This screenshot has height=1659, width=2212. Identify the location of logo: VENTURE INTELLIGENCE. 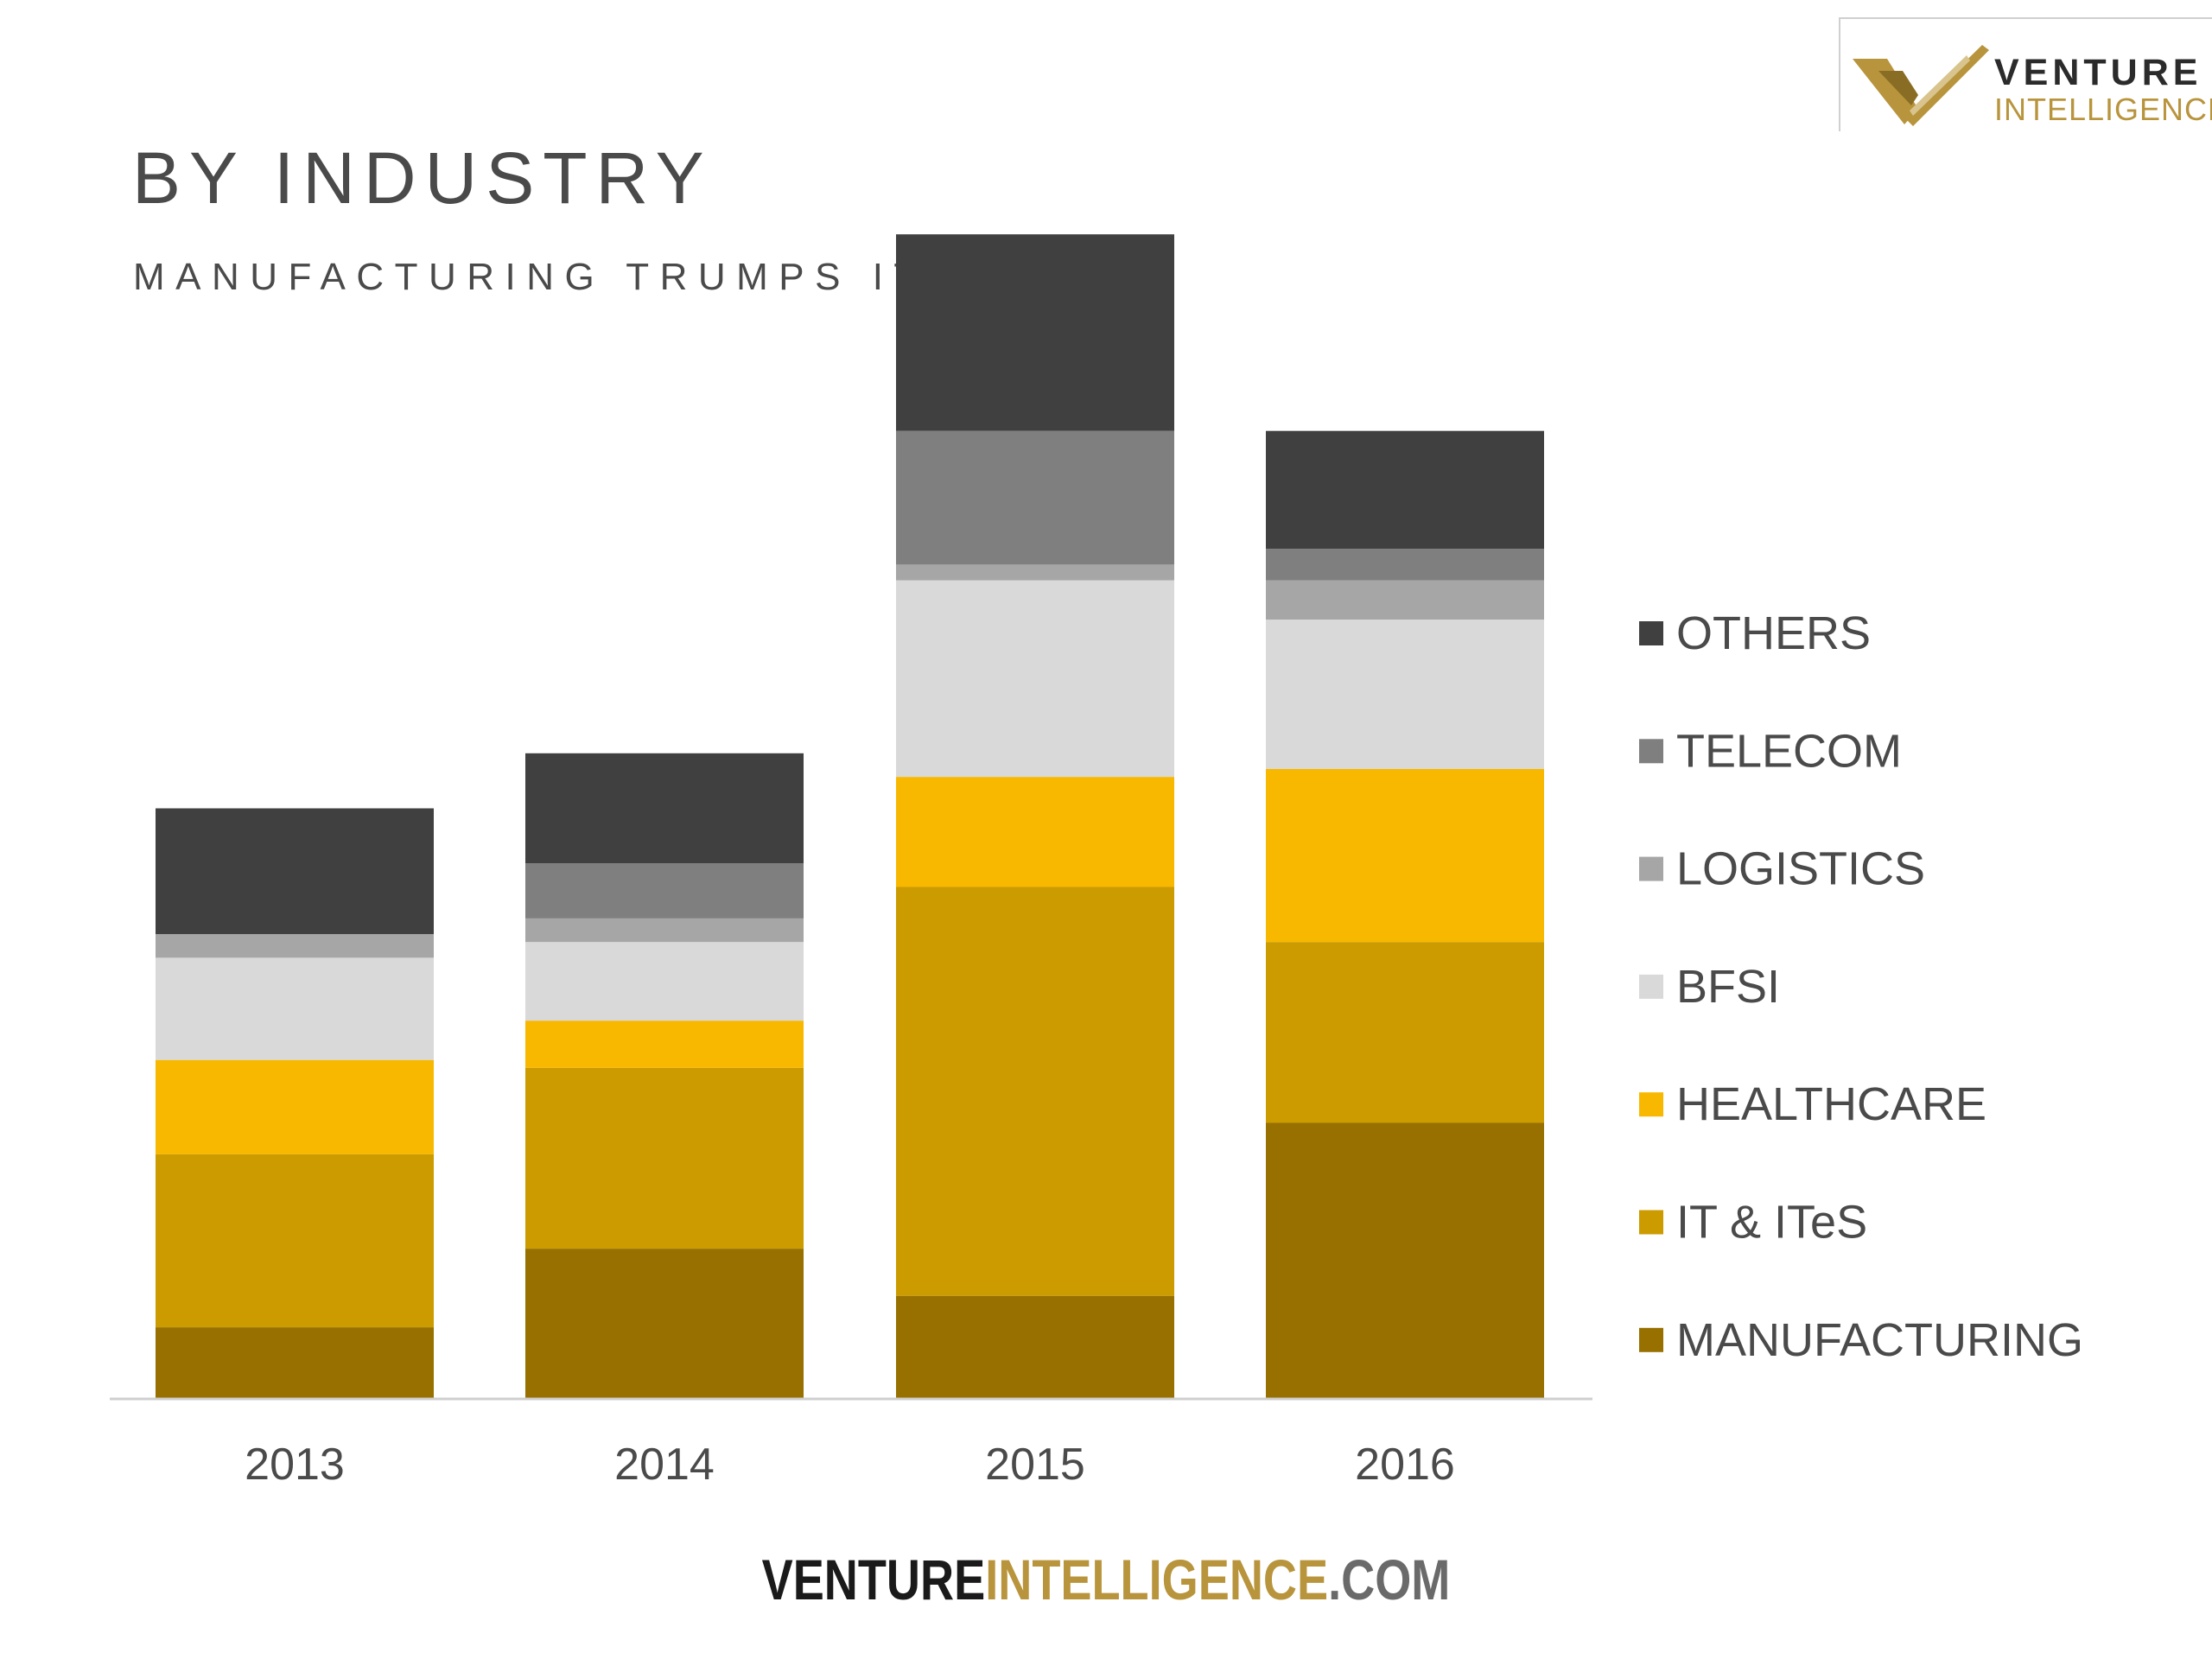
(2025, 74).